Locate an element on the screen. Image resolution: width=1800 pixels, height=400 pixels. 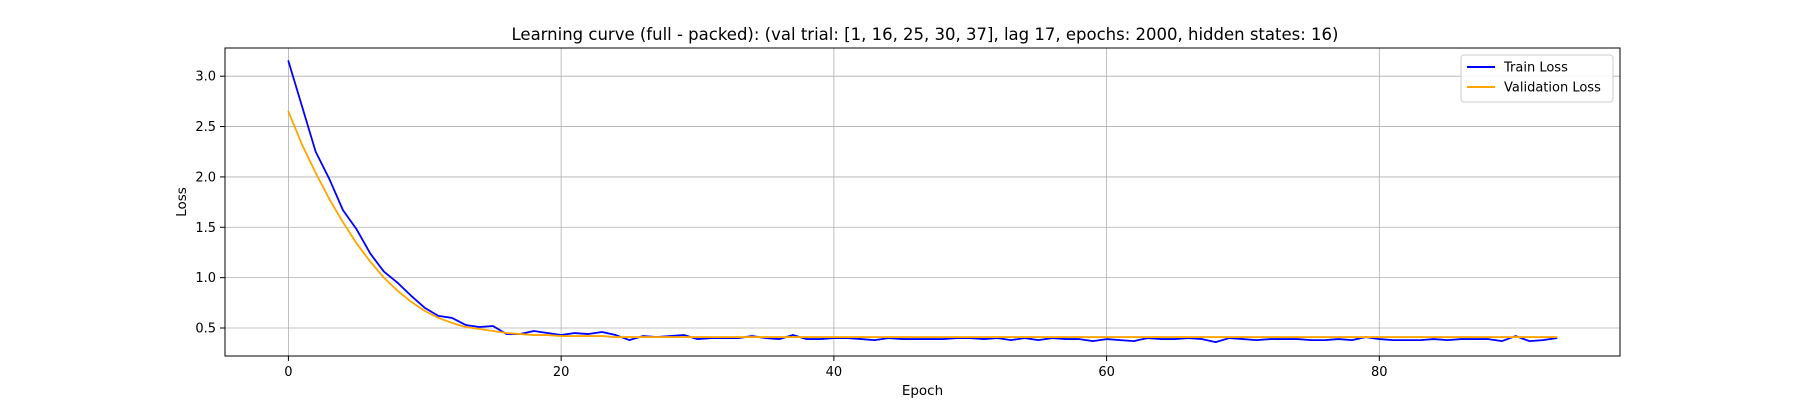
y-axis-label: Loss is located at coordinates (182, 202).